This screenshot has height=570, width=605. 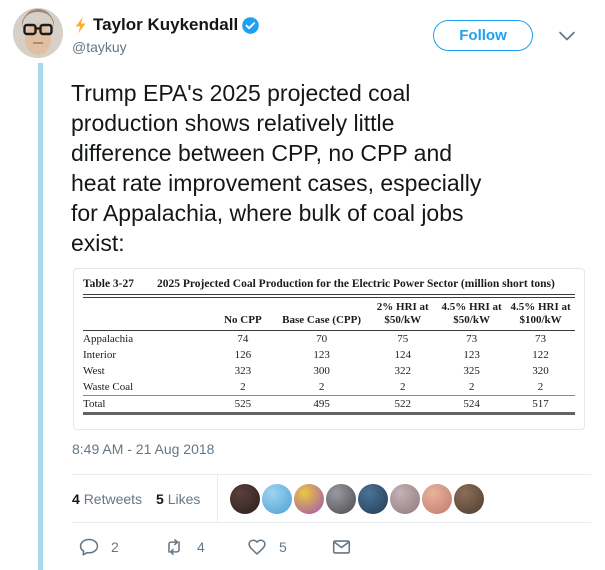 I want to click on table-cell-value: 75, so click(x=403, y=338).